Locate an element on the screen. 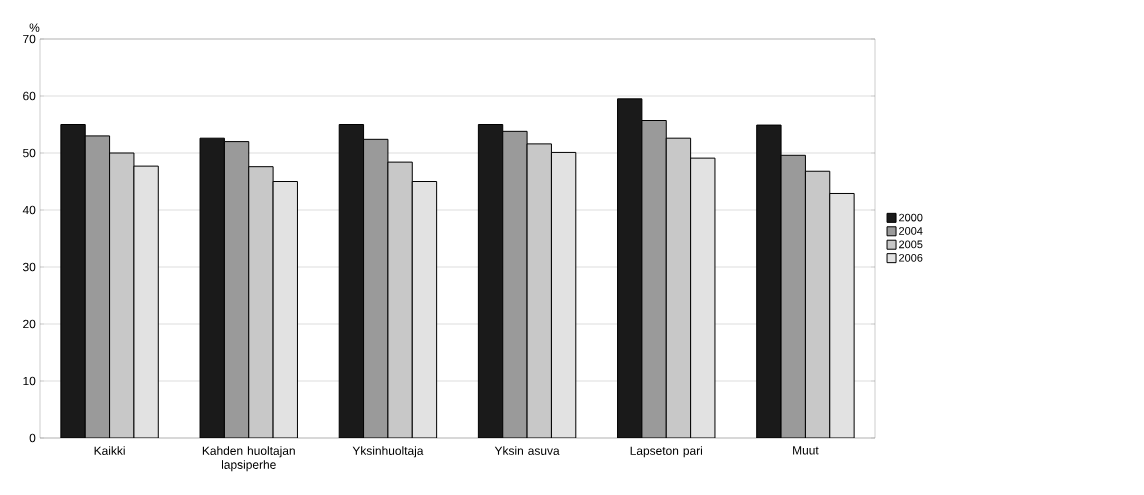 This screenshot has width=1144, height=495. y-tick-label: 70 is located at coordinates (29, 39).